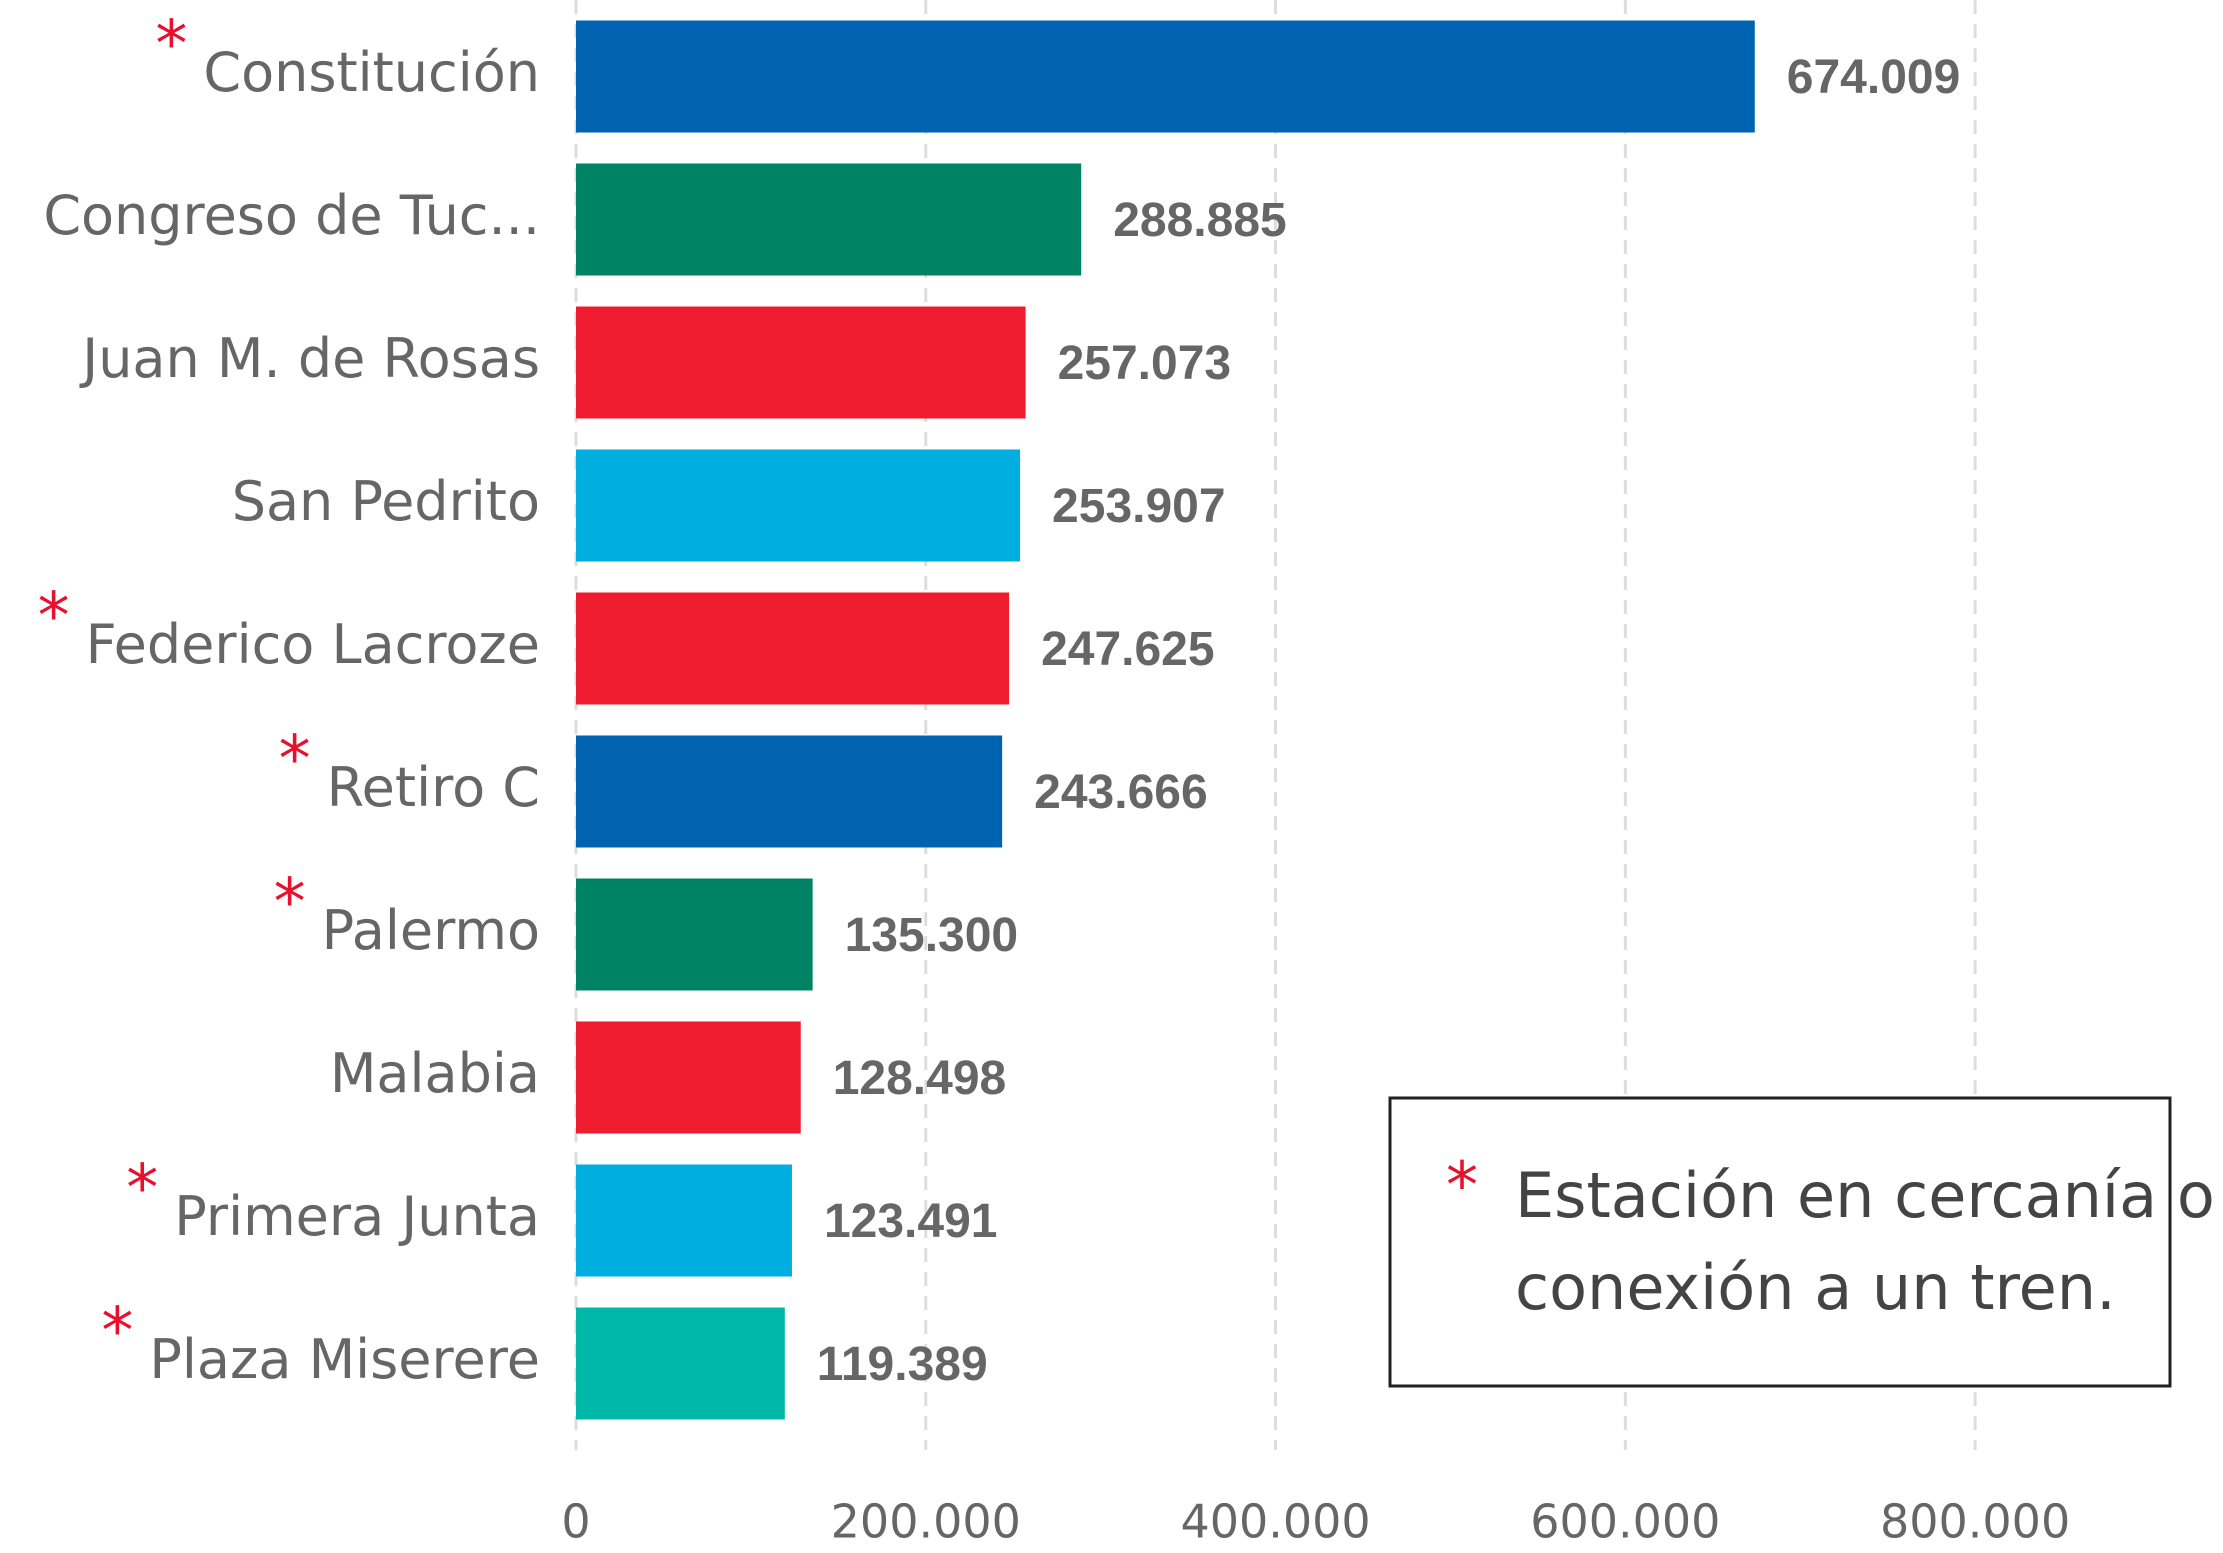  What do you see at coordinates (431, 930) in the screenshot?
I see `y-tick-label: Palermo` at bounding box center [431, 930].